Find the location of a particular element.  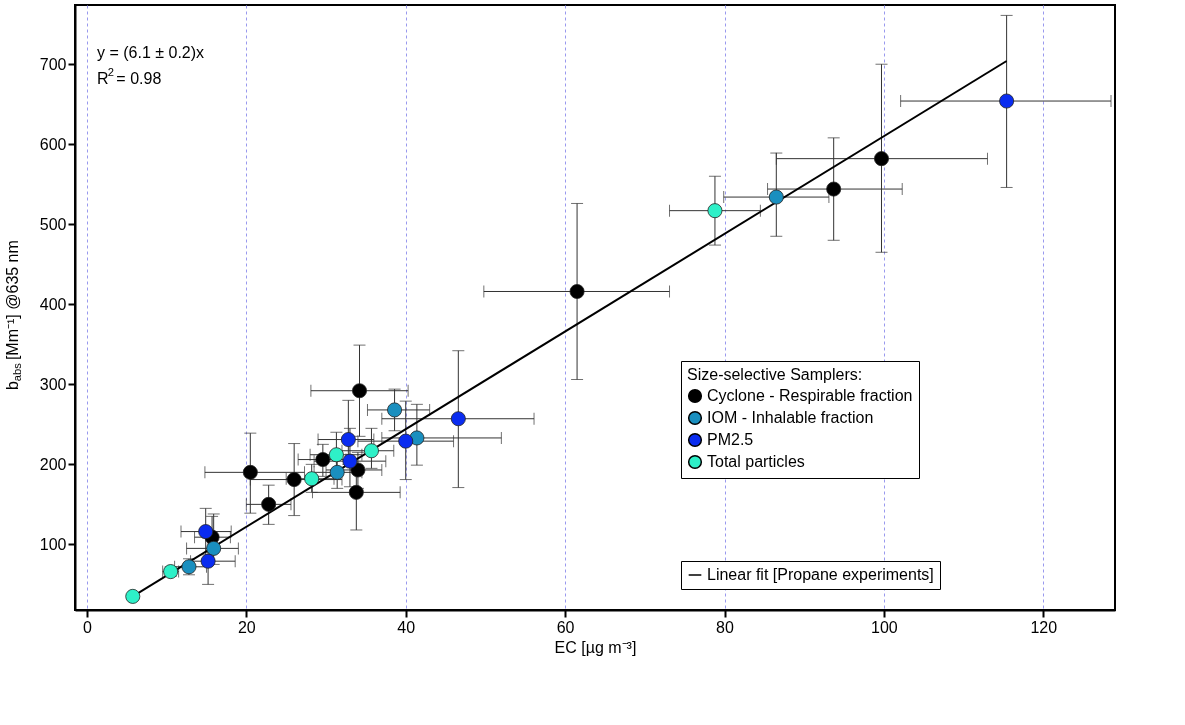

annotation: y = (6.1 ± 0.2)x is located at coordinates (151, 52).